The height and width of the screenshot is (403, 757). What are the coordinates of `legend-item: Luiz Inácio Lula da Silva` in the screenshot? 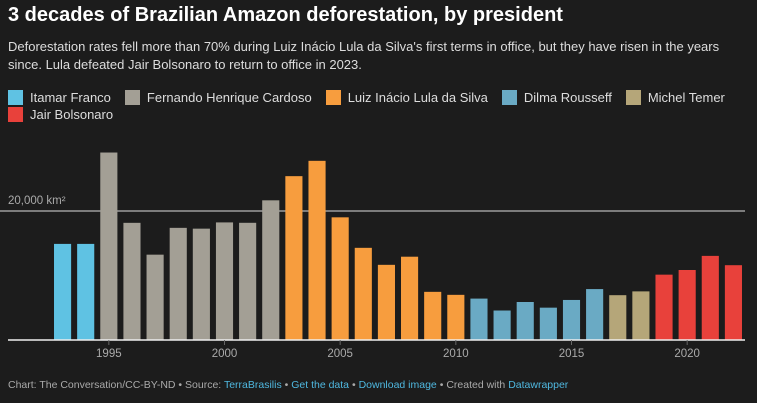 It's located at (406, 97).